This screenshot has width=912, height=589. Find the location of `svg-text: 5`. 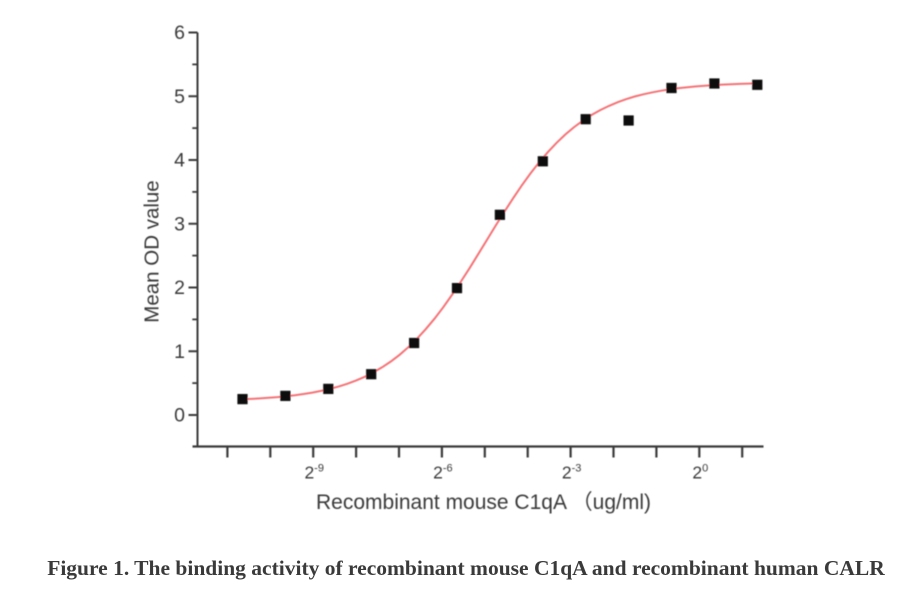

svg-text: 5 is located at coordinates (179, 97).